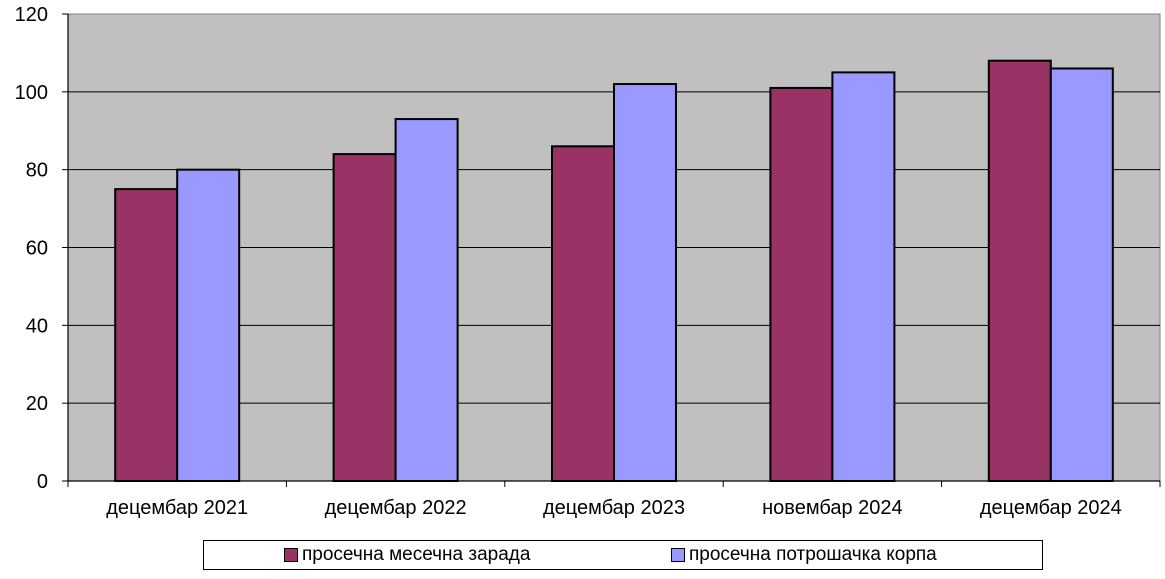 The width and height of the screenshot is (1165, 579). I want to click on y-tick-label-4: 80, so click(37, 171).